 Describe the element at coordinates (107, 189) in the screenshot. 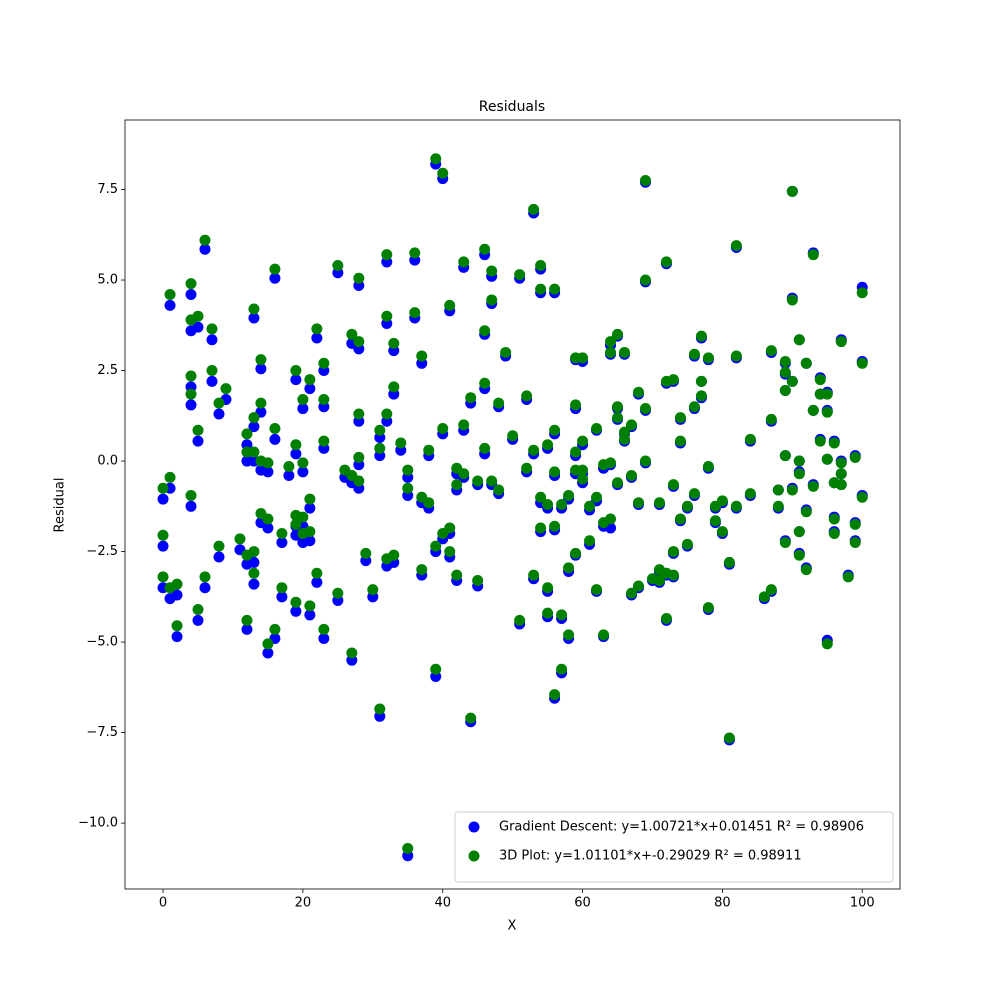

I see `y-tick-label: 7.5` at that location.